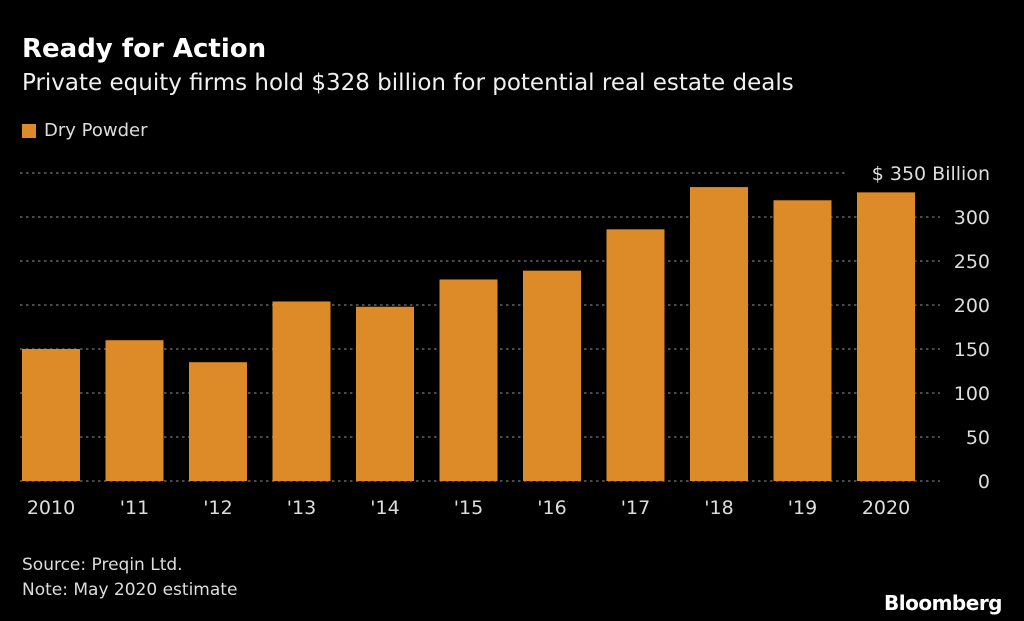 Image resolution: width=1024 pixels, height=621 pixels. I want to click on x-tick-label: '15, so click(468, 508).